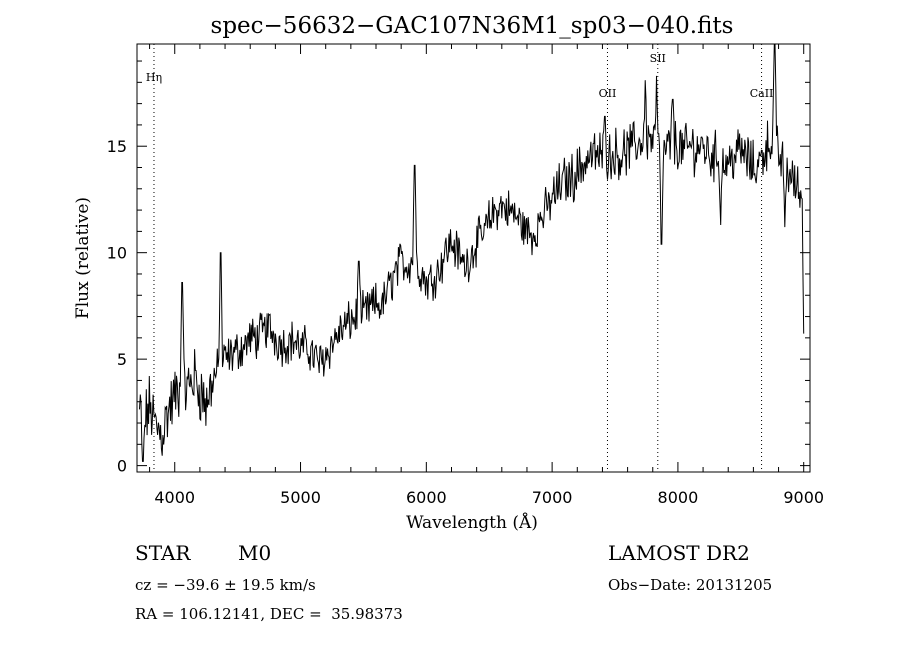 The width and height of the screenshot is (900, 650). Describe the element at coordinates (472, 522) in the screenshot. I see `x-axis-label: Wavelength (Å)` at that location.